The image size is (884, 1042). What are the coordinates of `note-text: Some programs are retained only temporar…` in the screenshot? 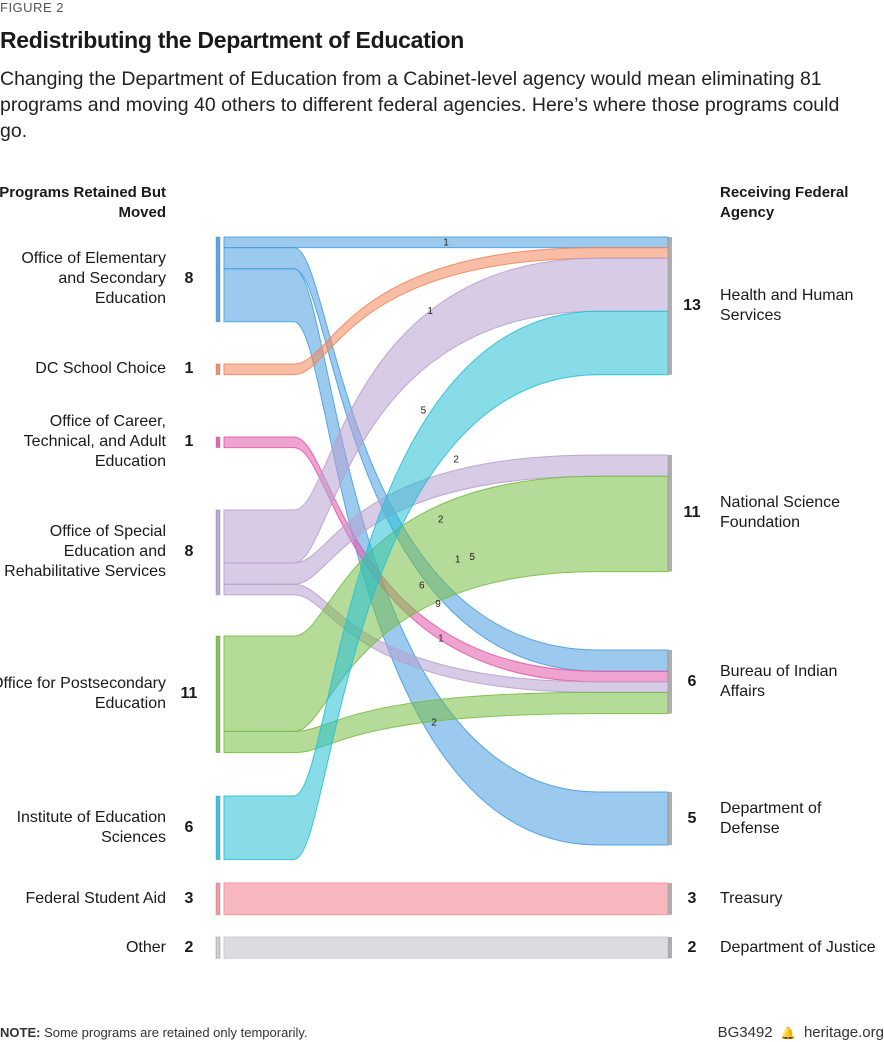 It's located at (176, 1032).